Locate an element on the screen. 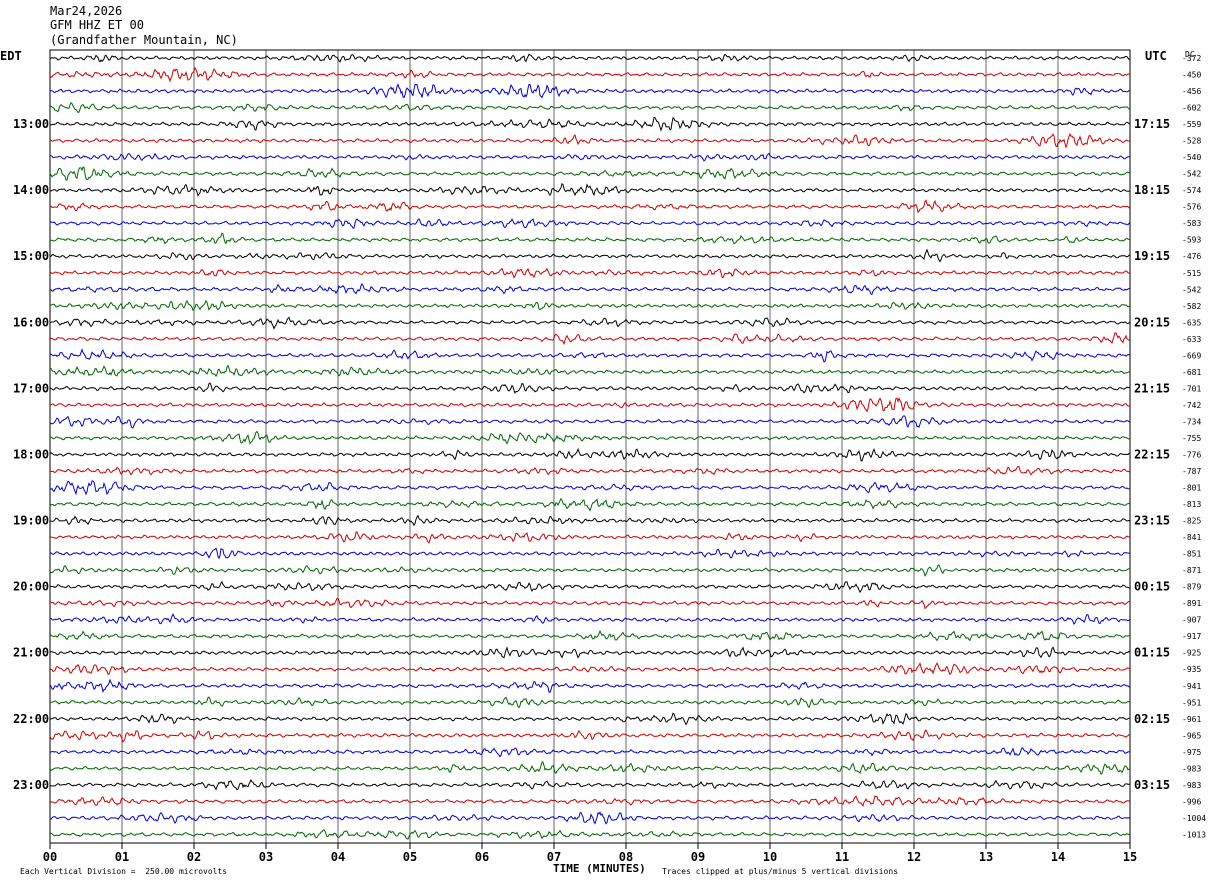 This screenshot has height=886, width=1210. dc-offset-header: DC is located at coordinates (1190, 54).